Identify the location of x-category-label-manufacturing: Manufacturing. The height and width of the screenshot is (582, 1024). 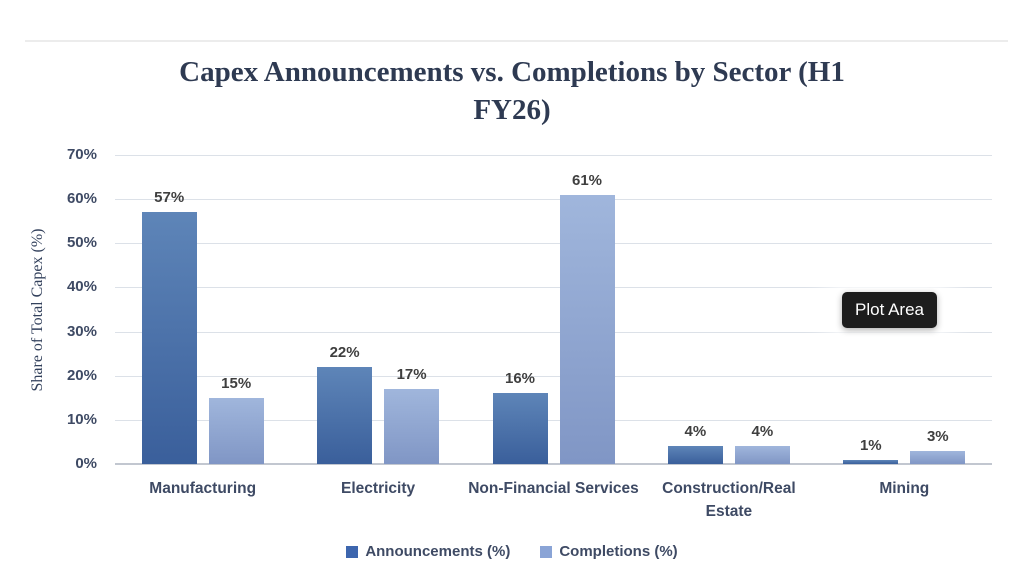
(203, 488).